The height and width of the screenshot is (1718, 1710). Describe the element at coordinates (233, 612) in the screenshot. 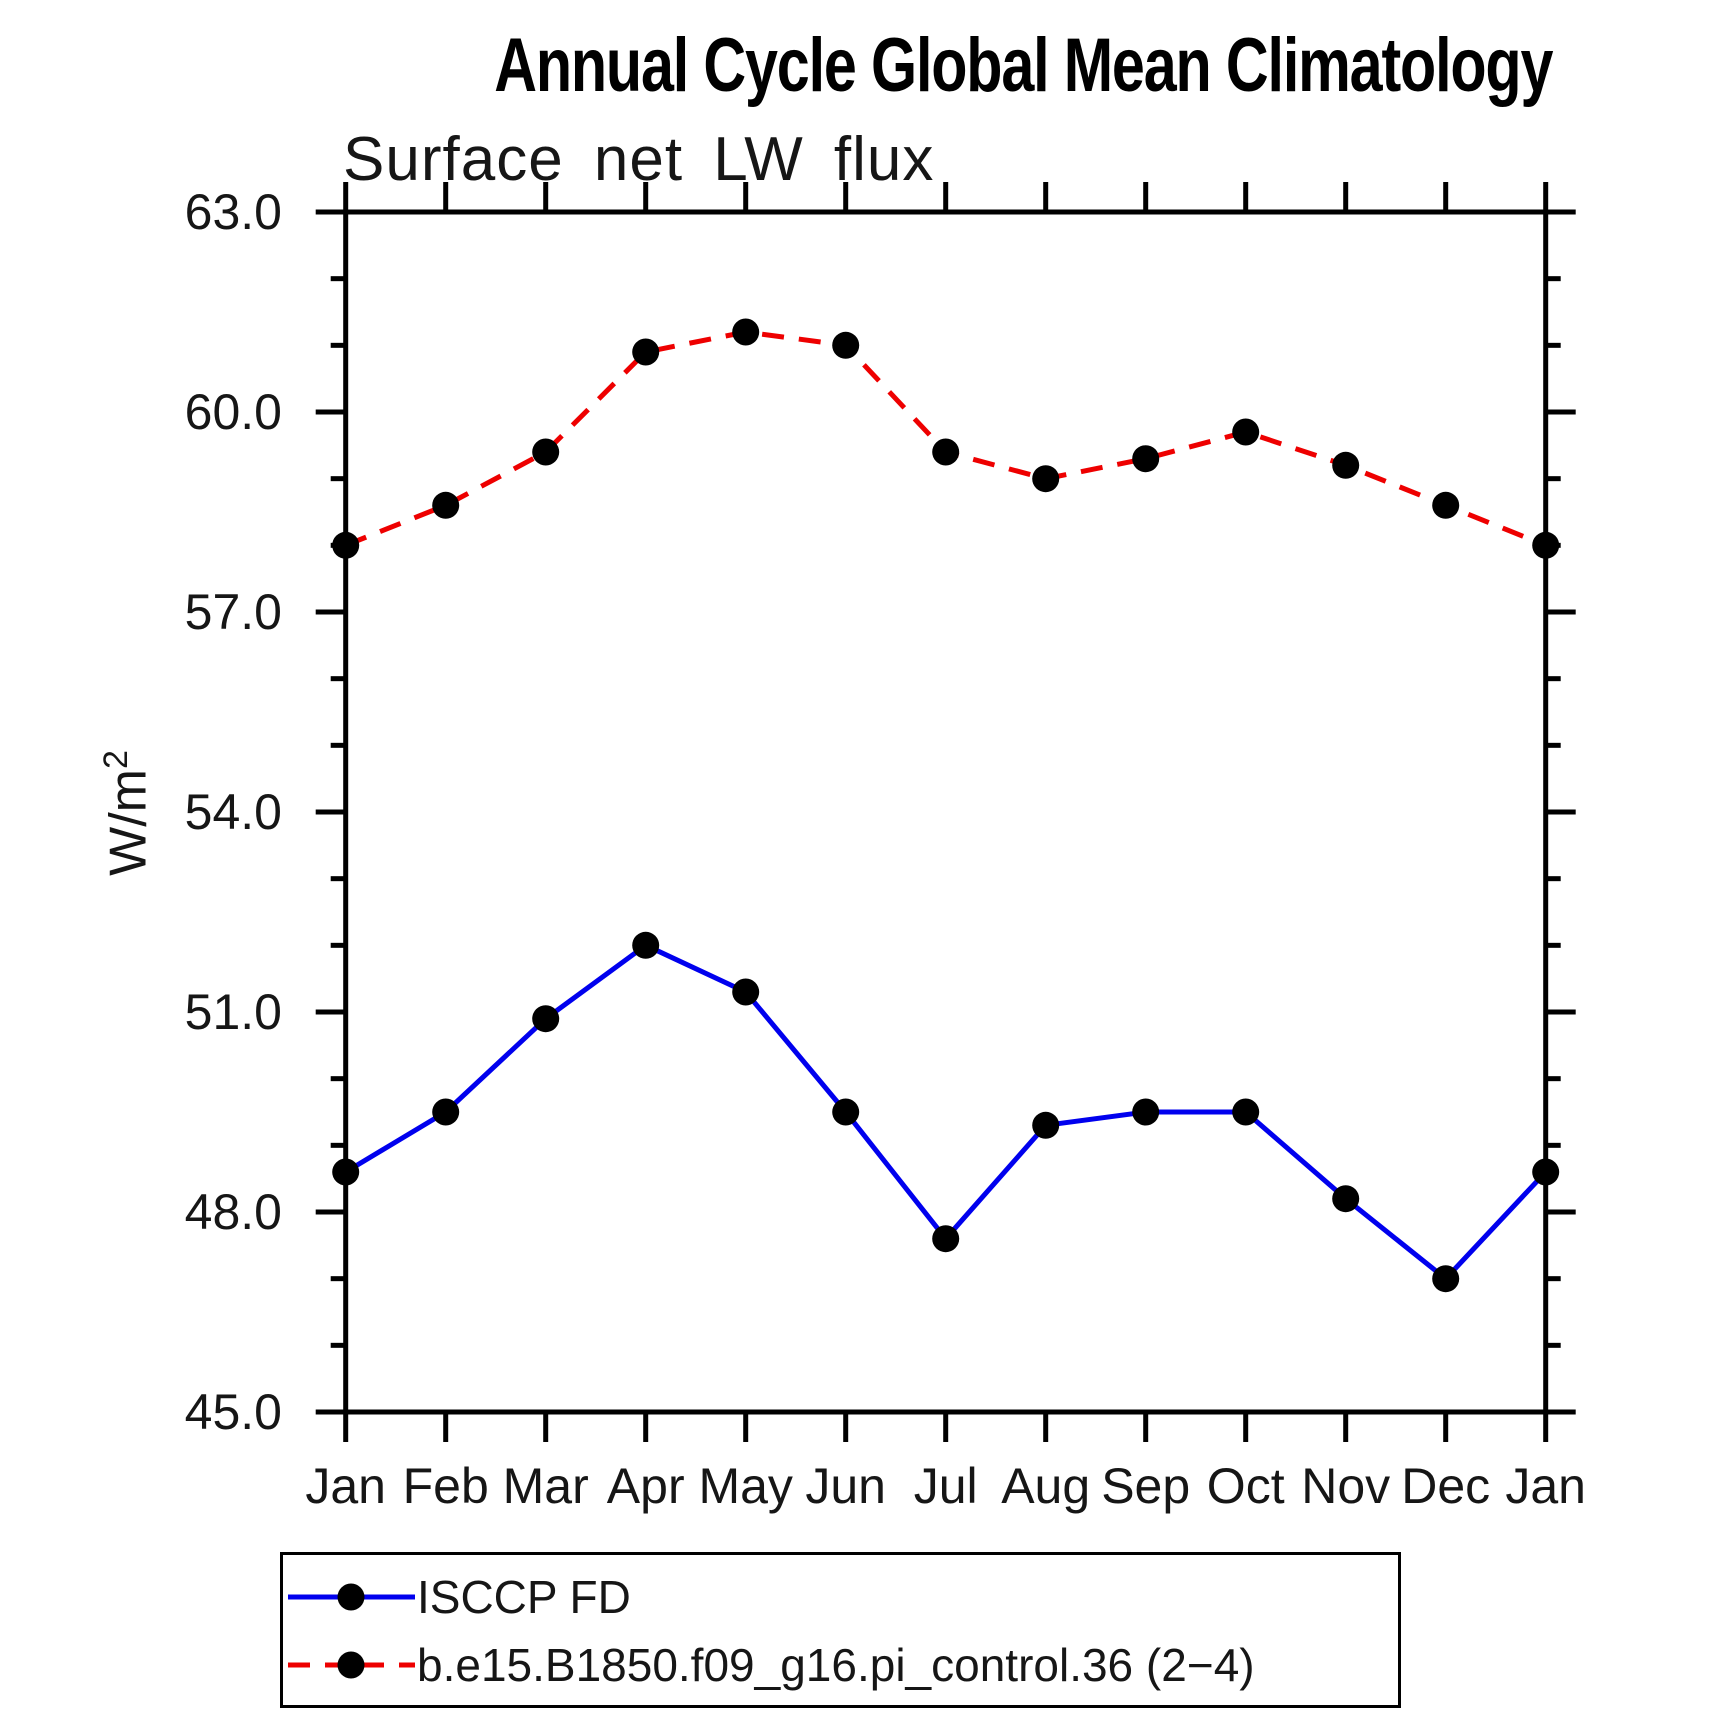

I see `y-tick-label: 57.0` at that location.